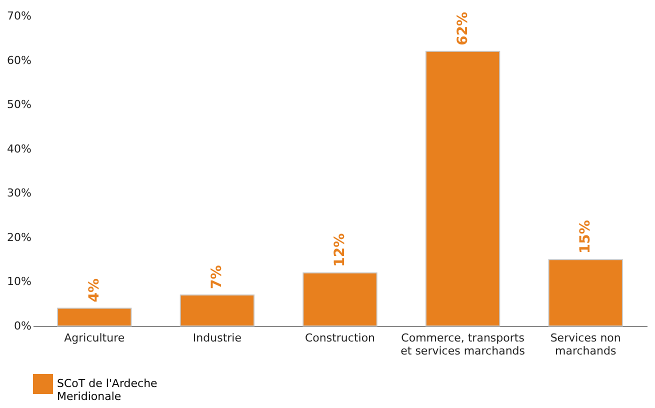 The width and height of the screenshot is (655, 408). Describe the element at coordinates (94, 290) in the screenshot. I see `data-label: 4%` at that location.